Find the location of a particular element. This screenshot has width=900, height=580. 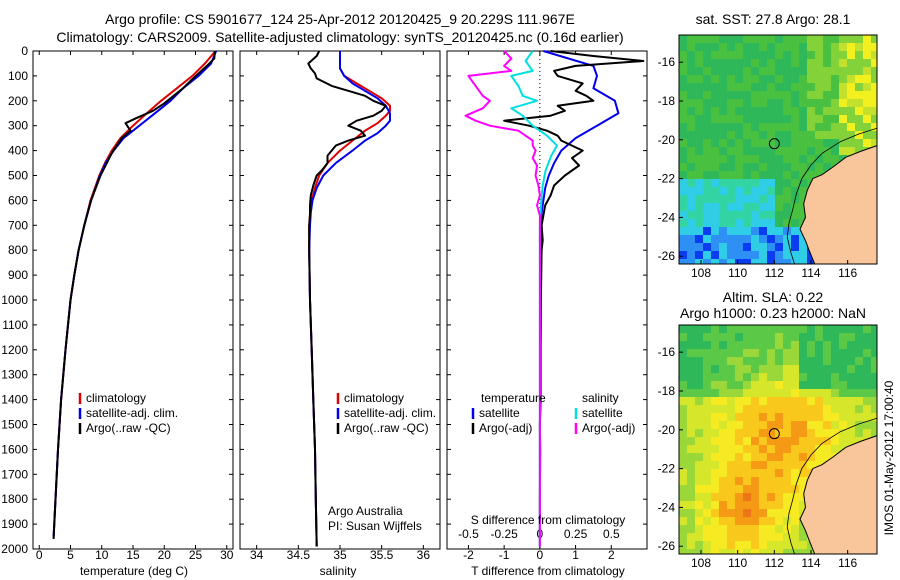

sla-map-ytick-label: -16 is located at coordinates (667, 352).